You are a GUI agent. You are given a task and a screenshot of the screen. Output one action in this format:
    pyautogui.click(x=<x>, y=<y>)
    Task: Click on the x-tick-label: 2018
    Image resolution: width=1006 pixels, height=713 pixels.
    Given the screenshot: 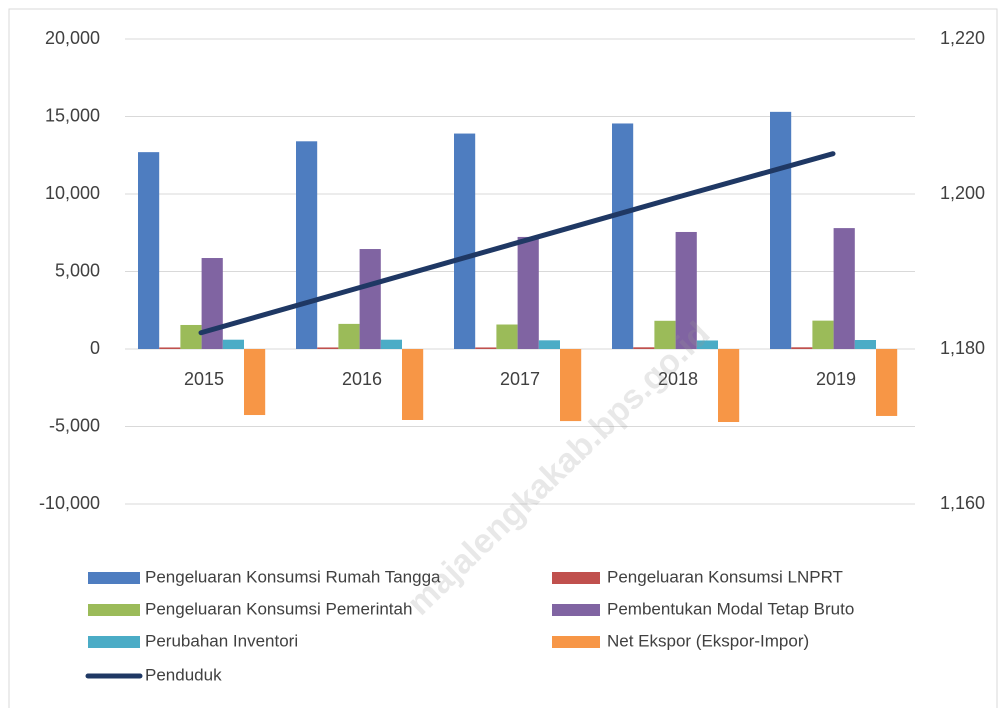 What is the action you would take?
    pyautogui.click(x=678, y=379)
    